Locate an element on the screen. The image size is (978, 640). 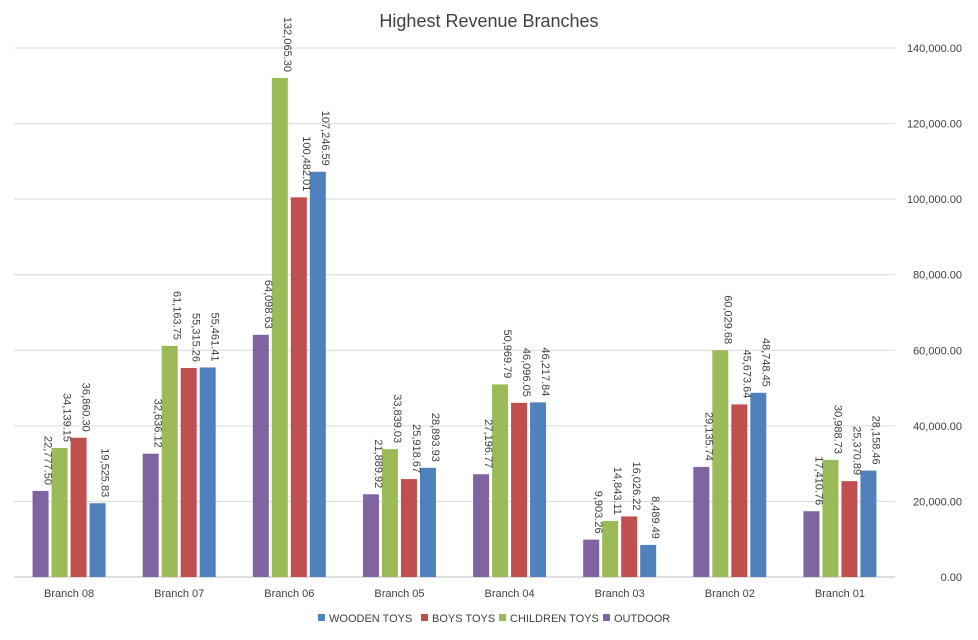
y-tick-label: 120,000.00 is located at coordinates (934, 125).